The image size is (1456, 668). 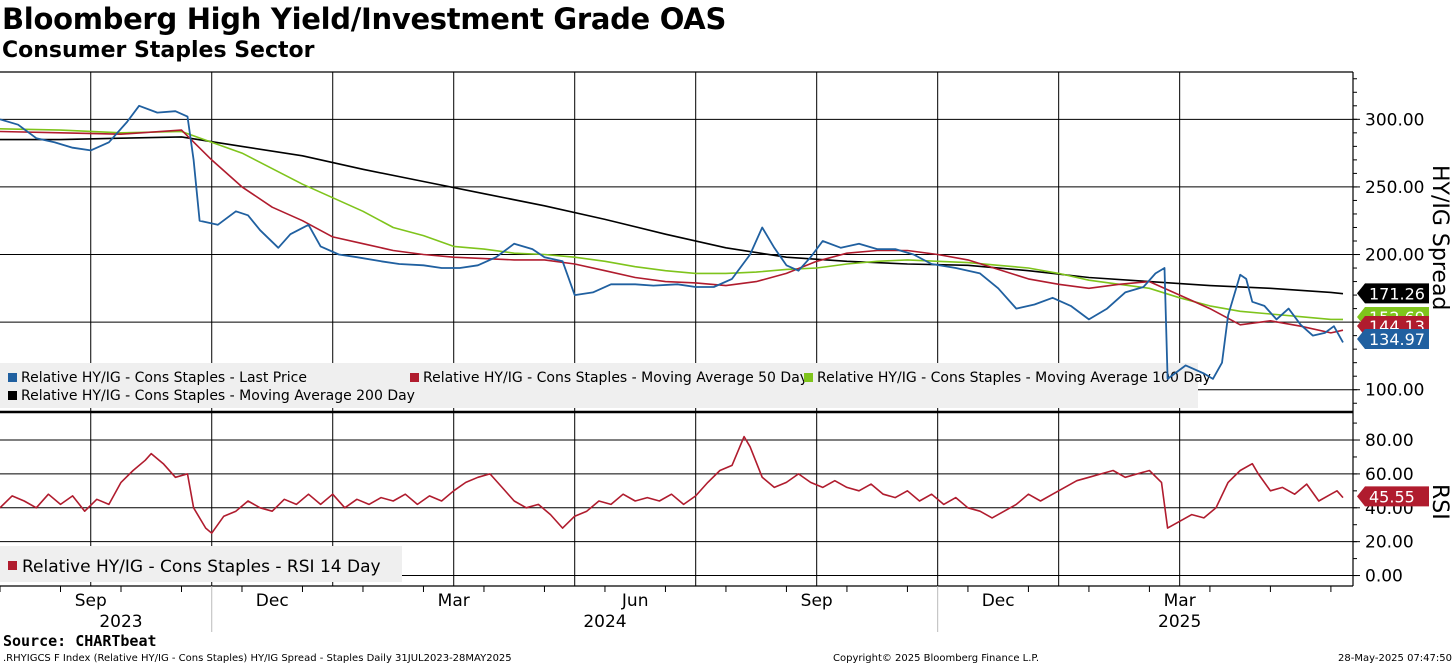 What do you see at coordinates (1397, 339) in the screenshot?
I see `last-price-value-badge: 134.97` at bounding box center [1397, 339].